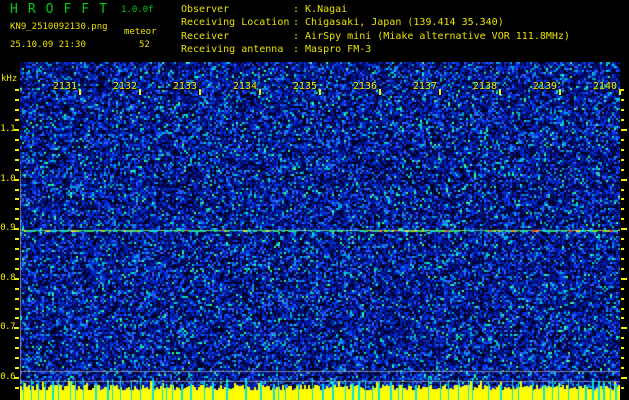 This screenshot has height=400, width=629. What do you see at coordinates (9, 79) in the screenshot?
I see `freq-axis-unit-label: kHz` at bounding box center [9, 79].